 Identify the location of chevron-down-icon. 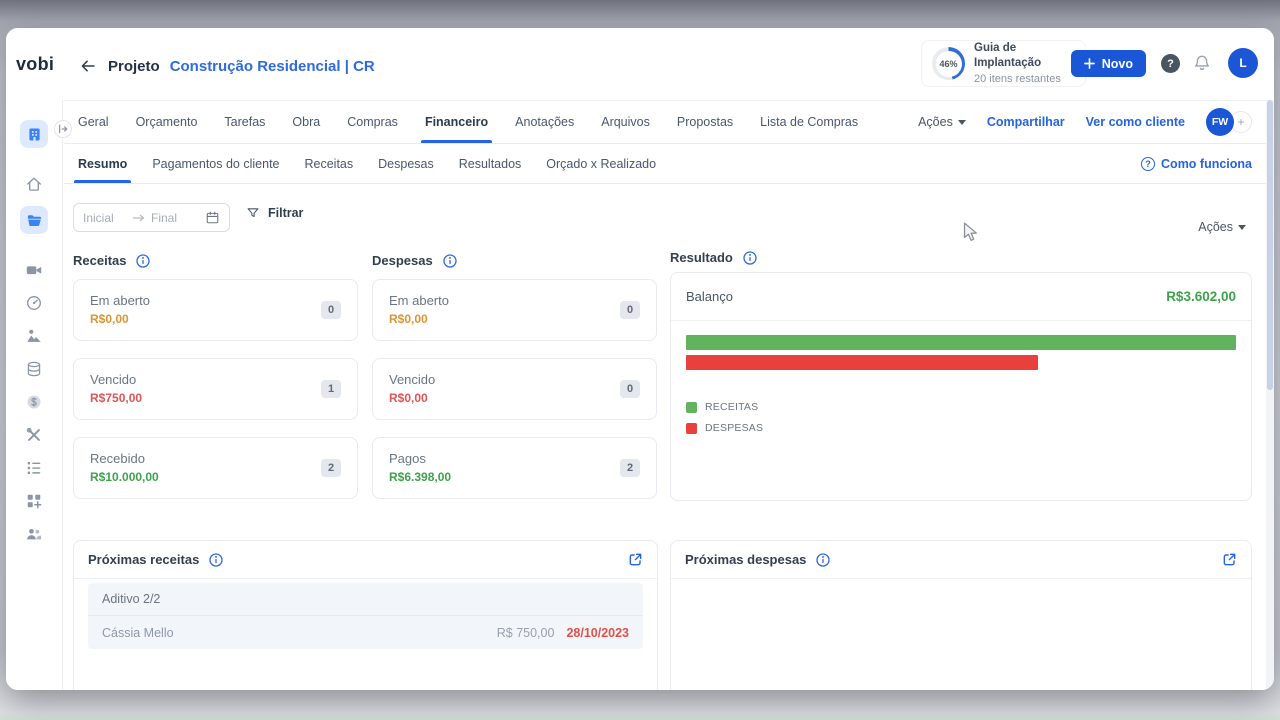
(1242, 227).